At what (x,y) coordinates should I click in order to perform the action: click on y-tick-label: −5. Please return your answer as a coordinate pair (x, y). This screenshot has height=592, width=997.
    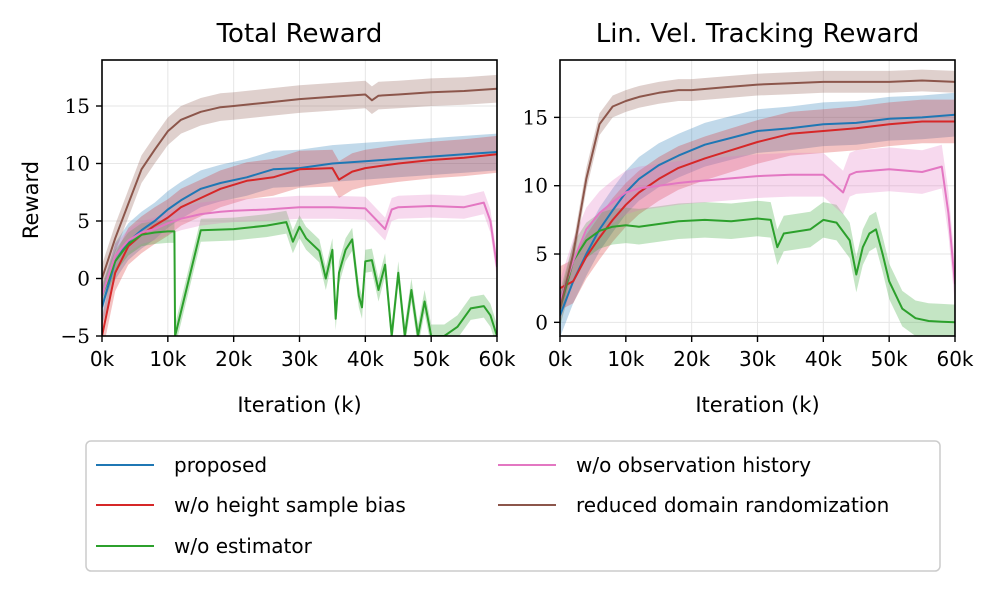
    Looking at the image, I should click on (75, 336).